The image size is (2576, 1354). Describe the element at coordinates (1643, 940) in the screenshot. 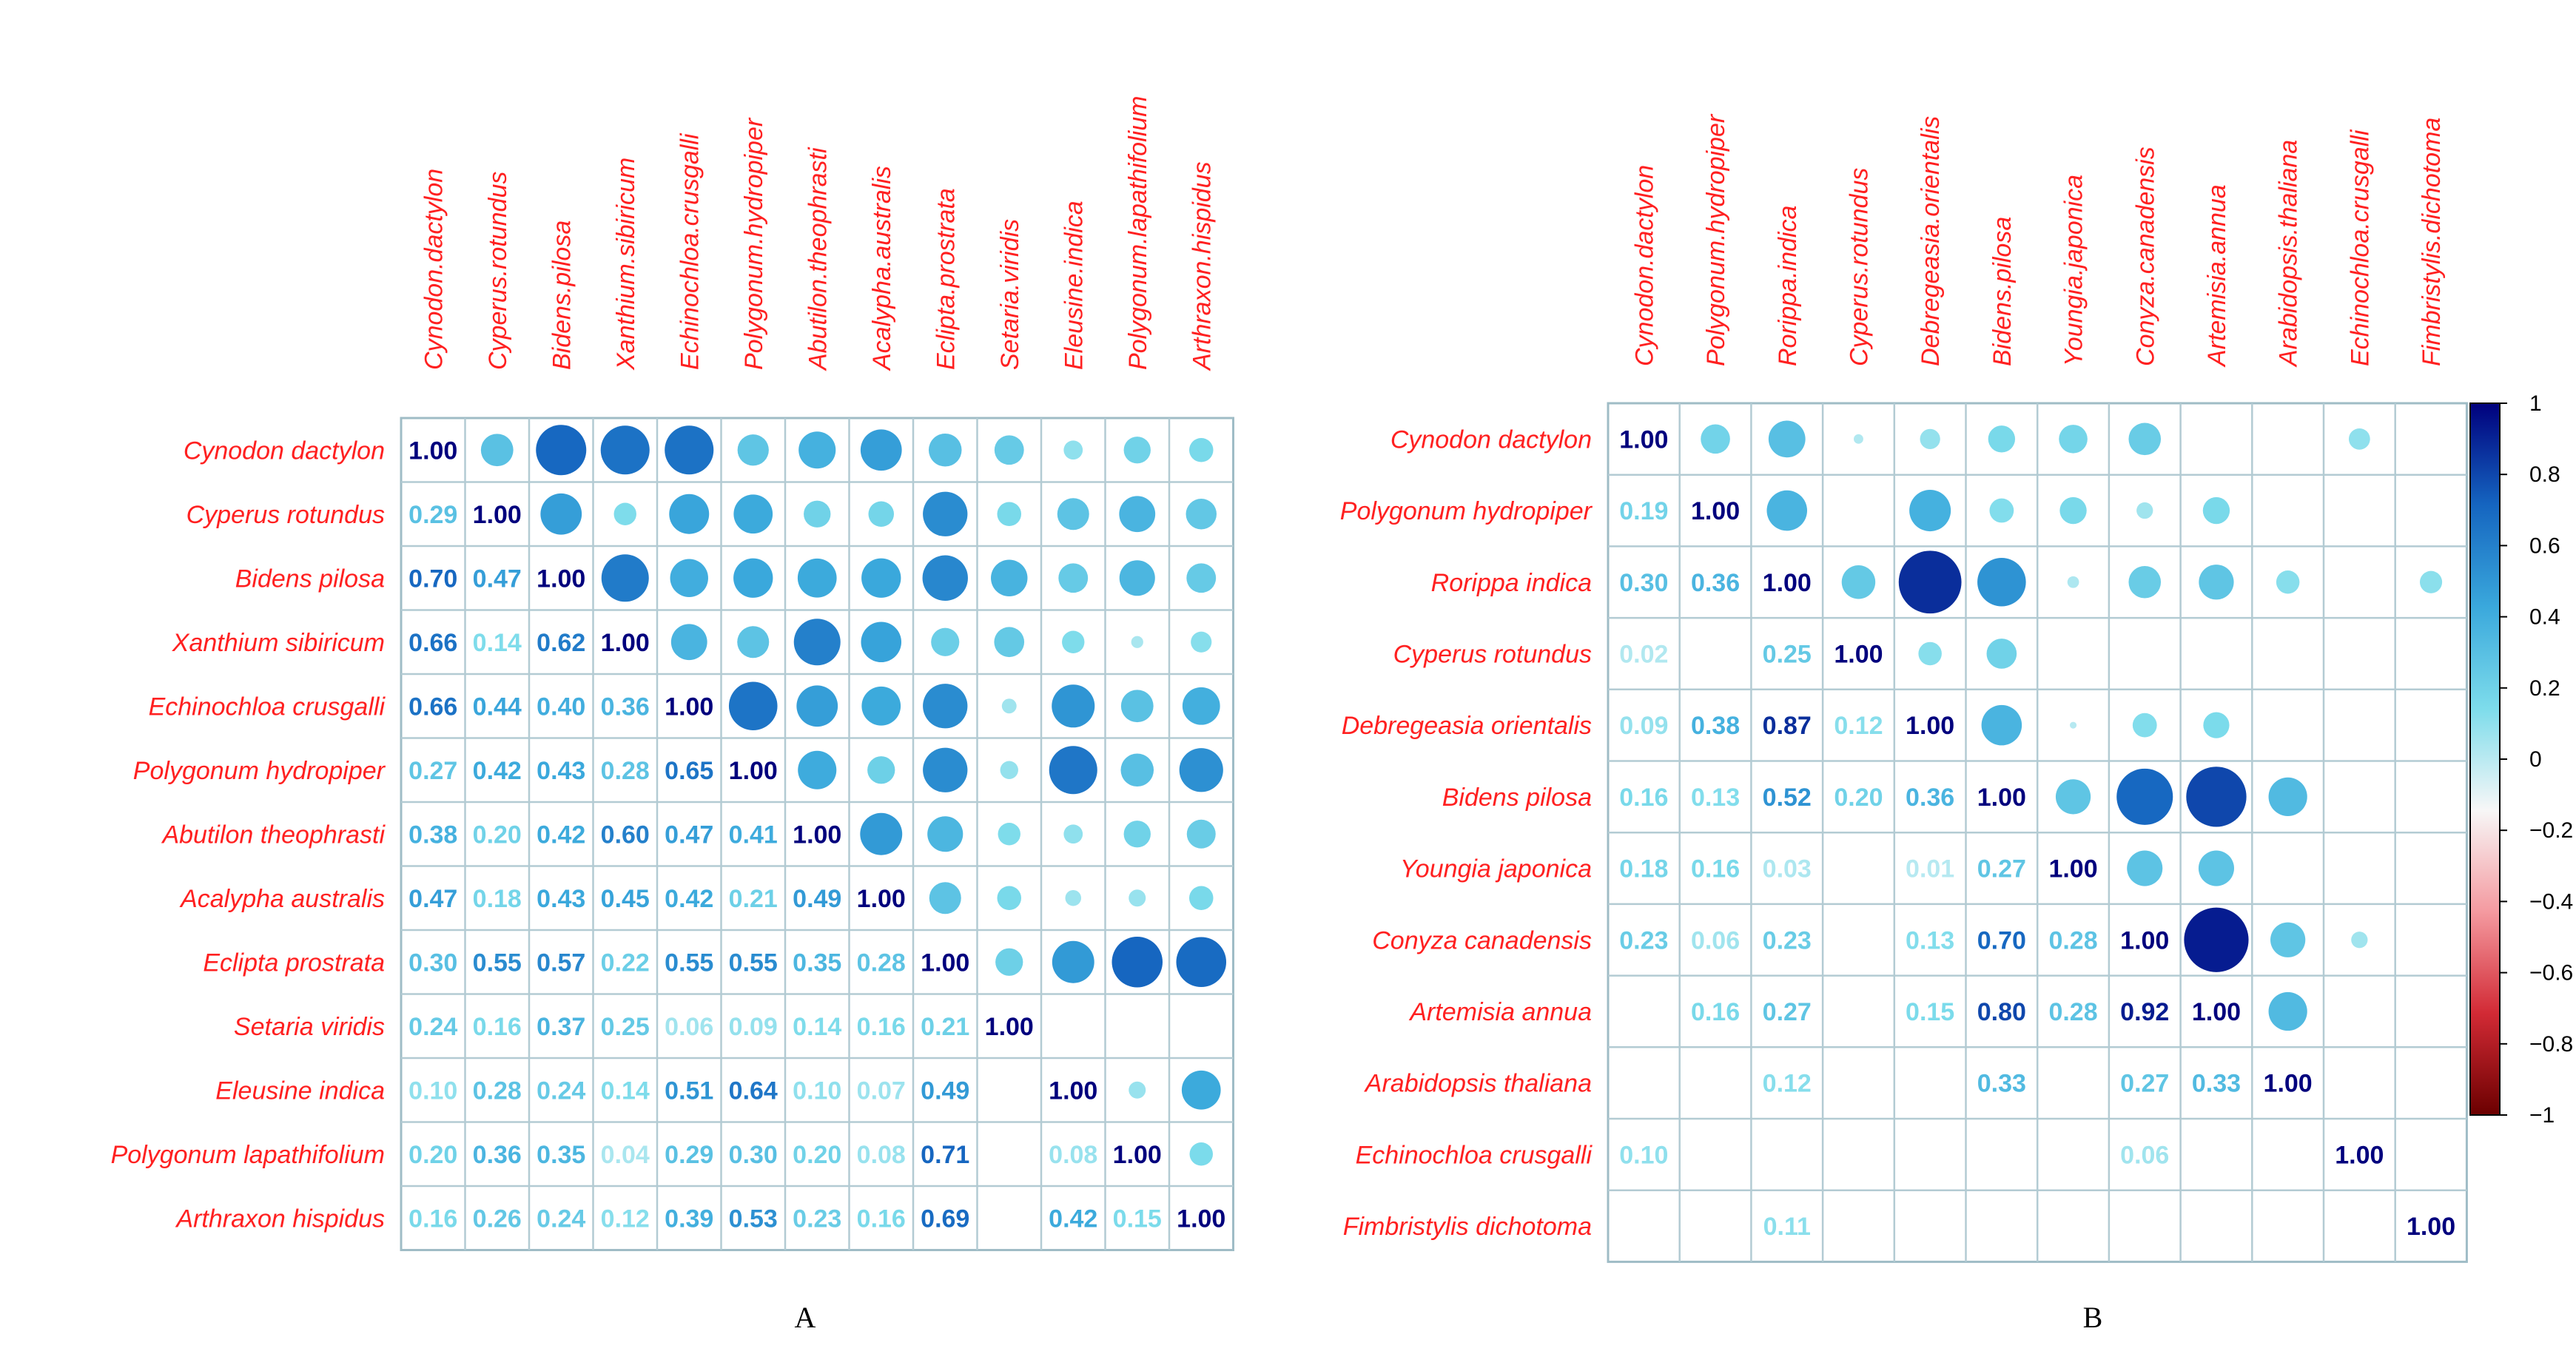

I see `b-coefficient-label: 0.23` at that location.